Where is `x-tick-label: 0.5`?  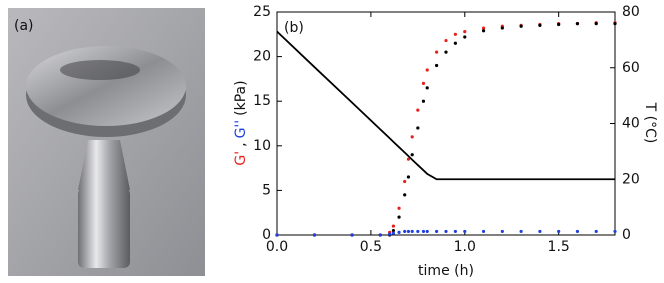
x-tick-label: 0.5 is located at coordinates (371, 247).